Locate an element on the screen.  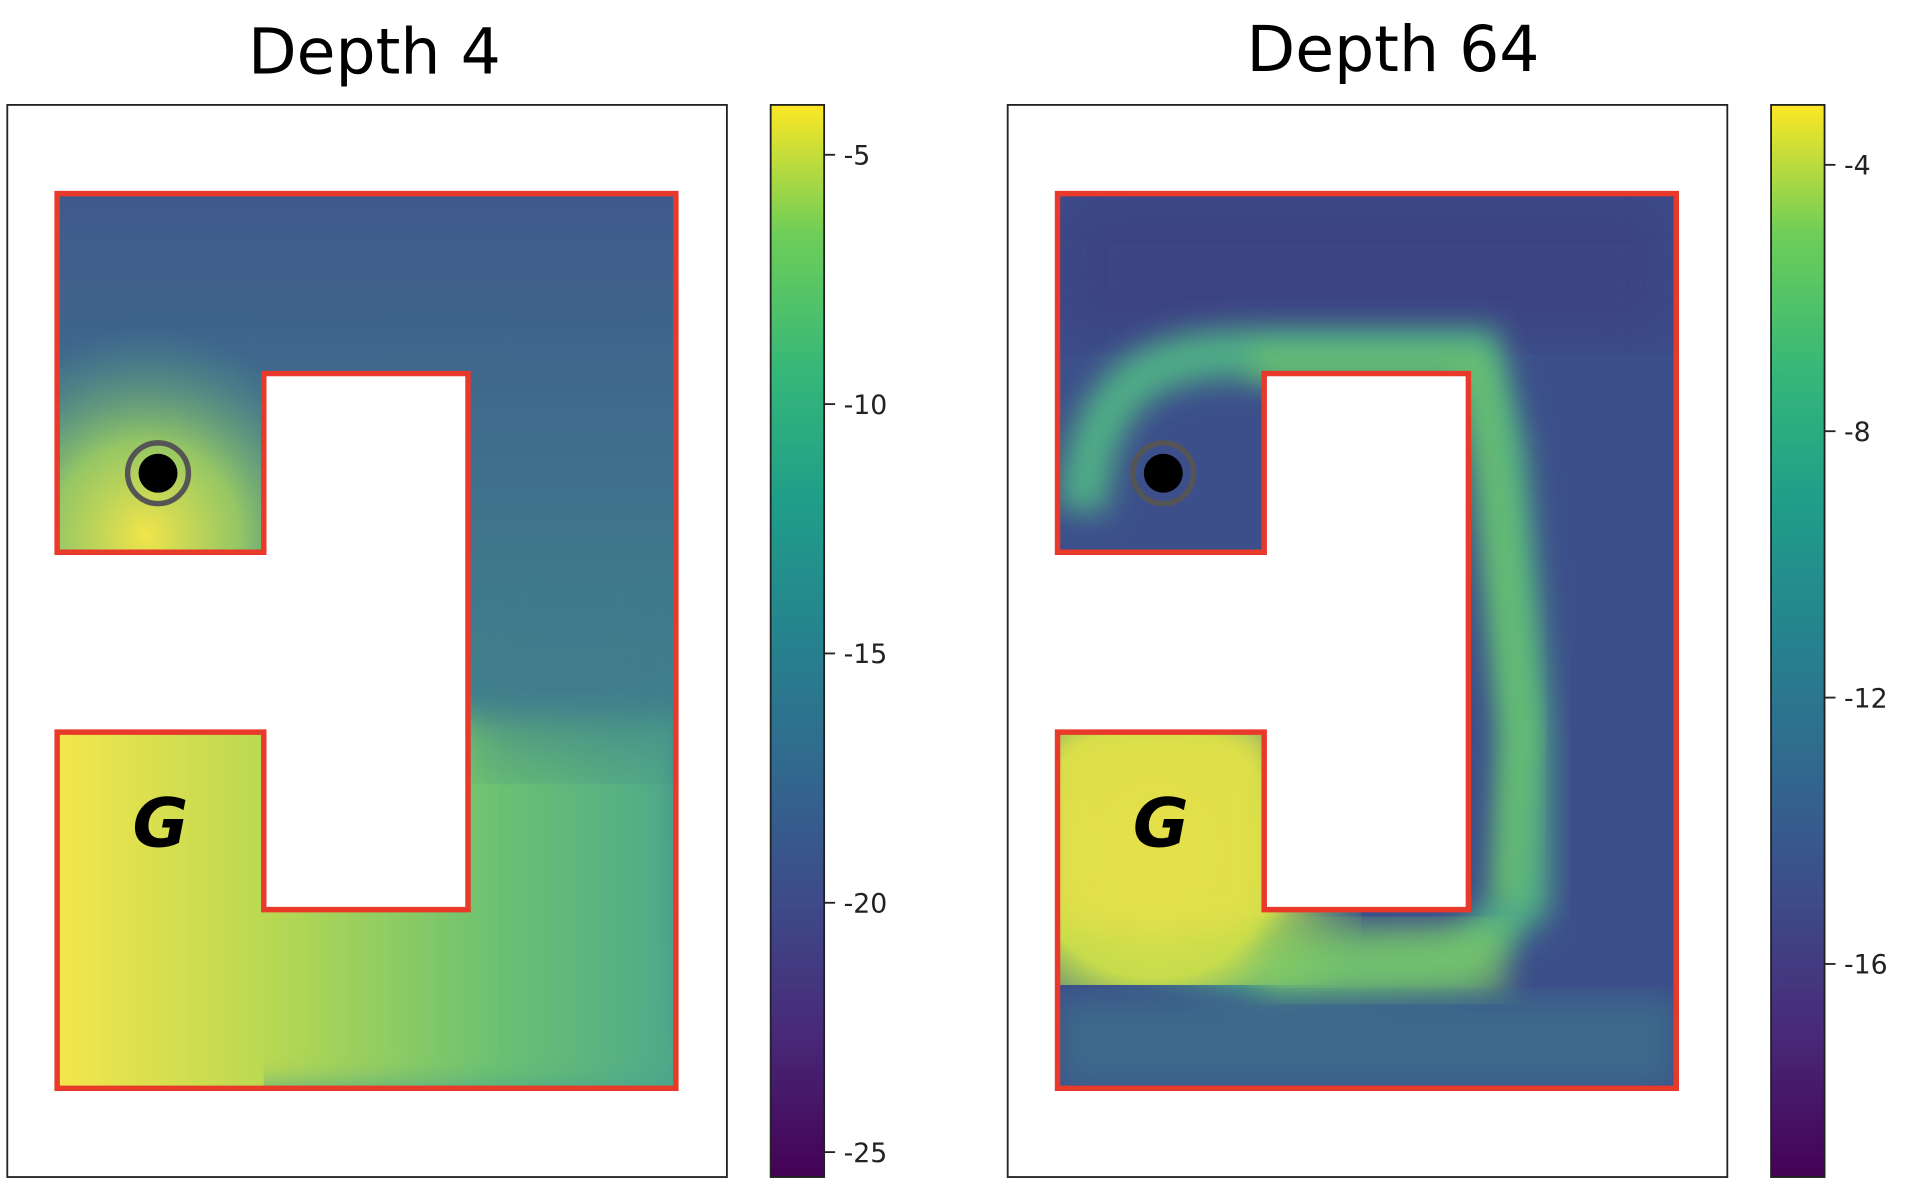
colorbar: -4 -8 -12 -16 is located at coordinates (1829, 641).